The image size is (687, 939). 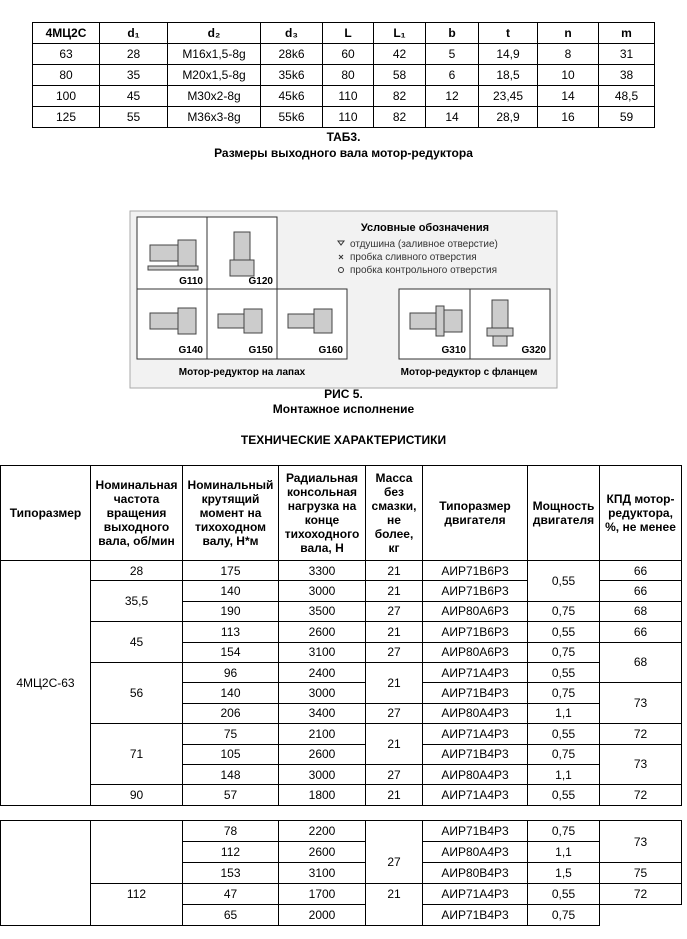 I want to click on table-row: 90 57 1800 21 АИР71А4Р3 0,55 72, so click(x=341, y=795).